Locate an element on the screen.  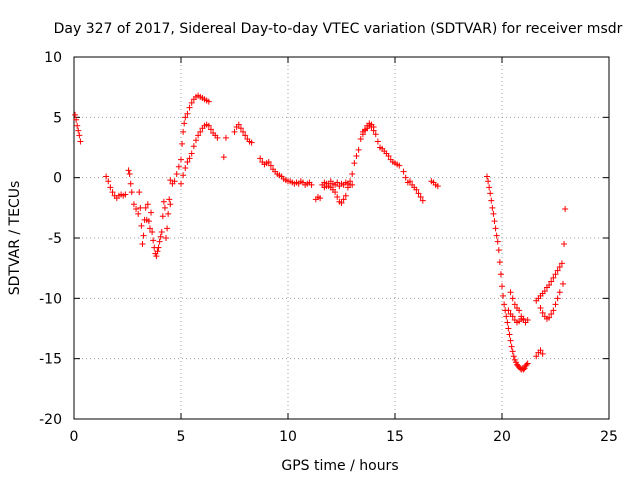
series-seg12 is located at coordinates (413, 186).